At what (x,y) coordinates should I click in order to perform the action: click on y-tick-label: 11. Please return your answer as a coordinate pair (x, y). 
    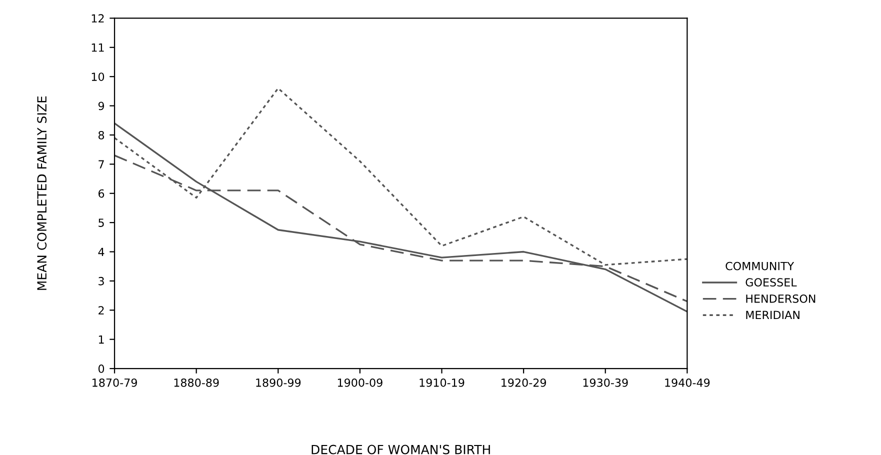
    Looking at the image, I should click on (98, 48).